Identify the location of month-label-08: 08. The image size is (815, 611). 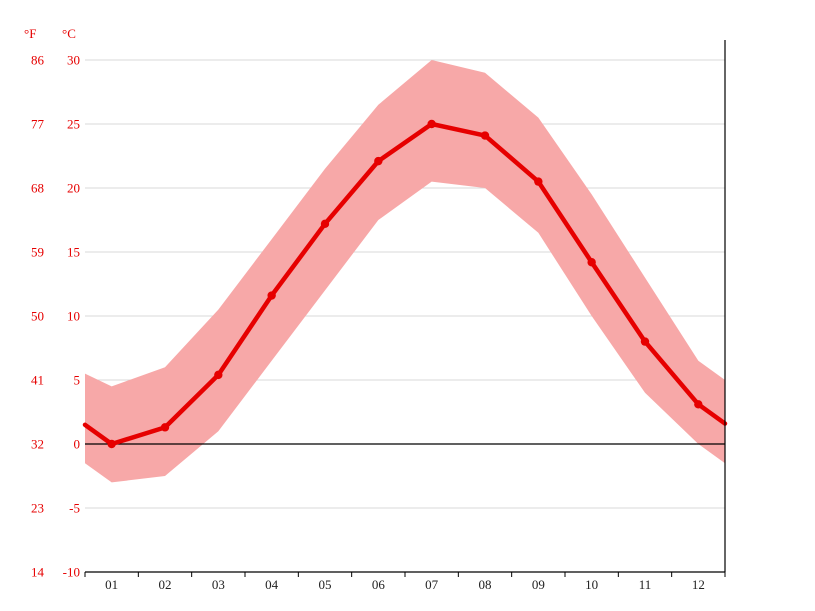
(485, 584).